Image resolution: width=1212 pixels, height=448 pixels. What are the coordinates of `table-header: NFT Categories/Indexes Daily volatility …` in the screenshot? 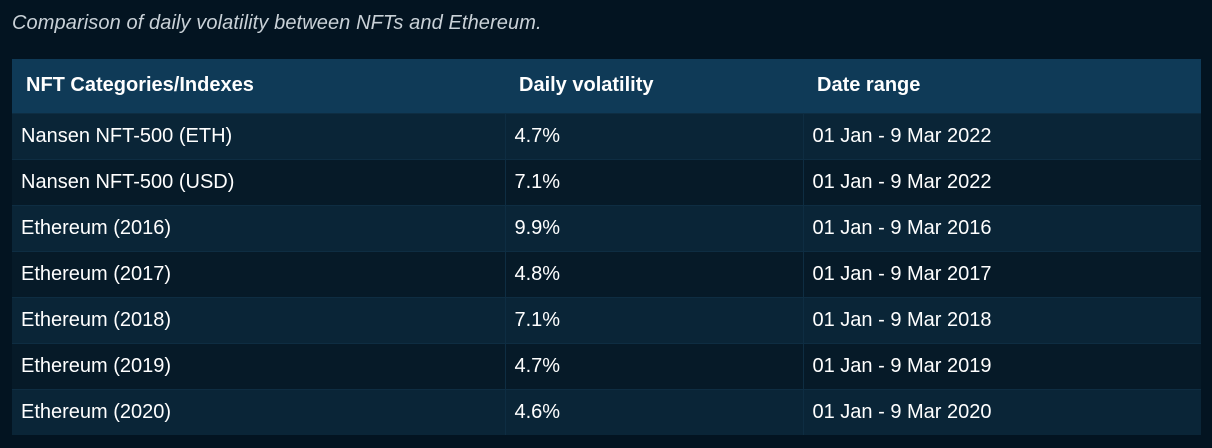 It's located at (606, 86).